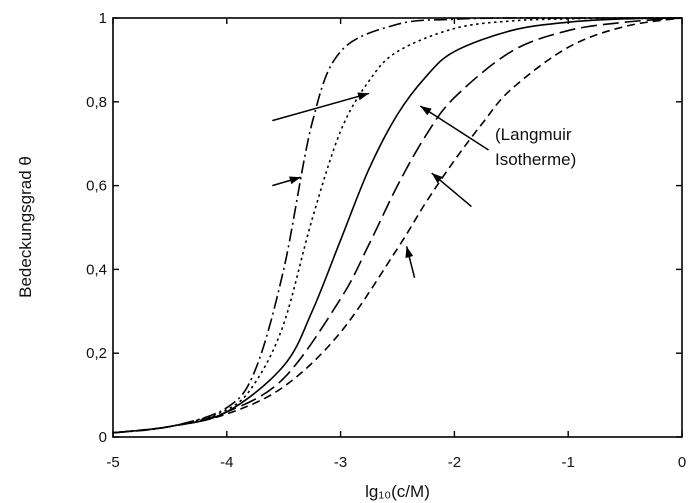 The image size is (689, 503). What do you see at coordinates (25, 227) in the screenshot?
I see `y-axis-label: Bedeckungsgrad θ` at bounding box center [25, 227].